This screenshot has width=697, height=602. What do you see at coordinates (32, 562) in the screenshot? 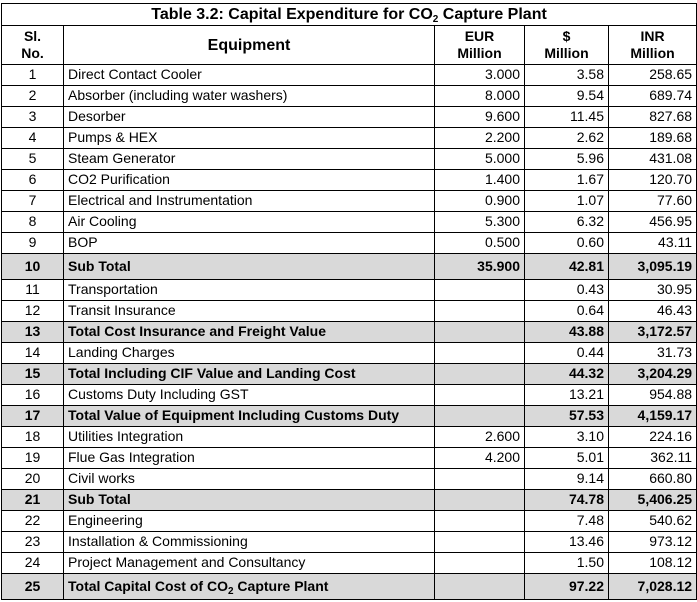
I see `row-sl-no: 24` at bounding box center [32, 562].